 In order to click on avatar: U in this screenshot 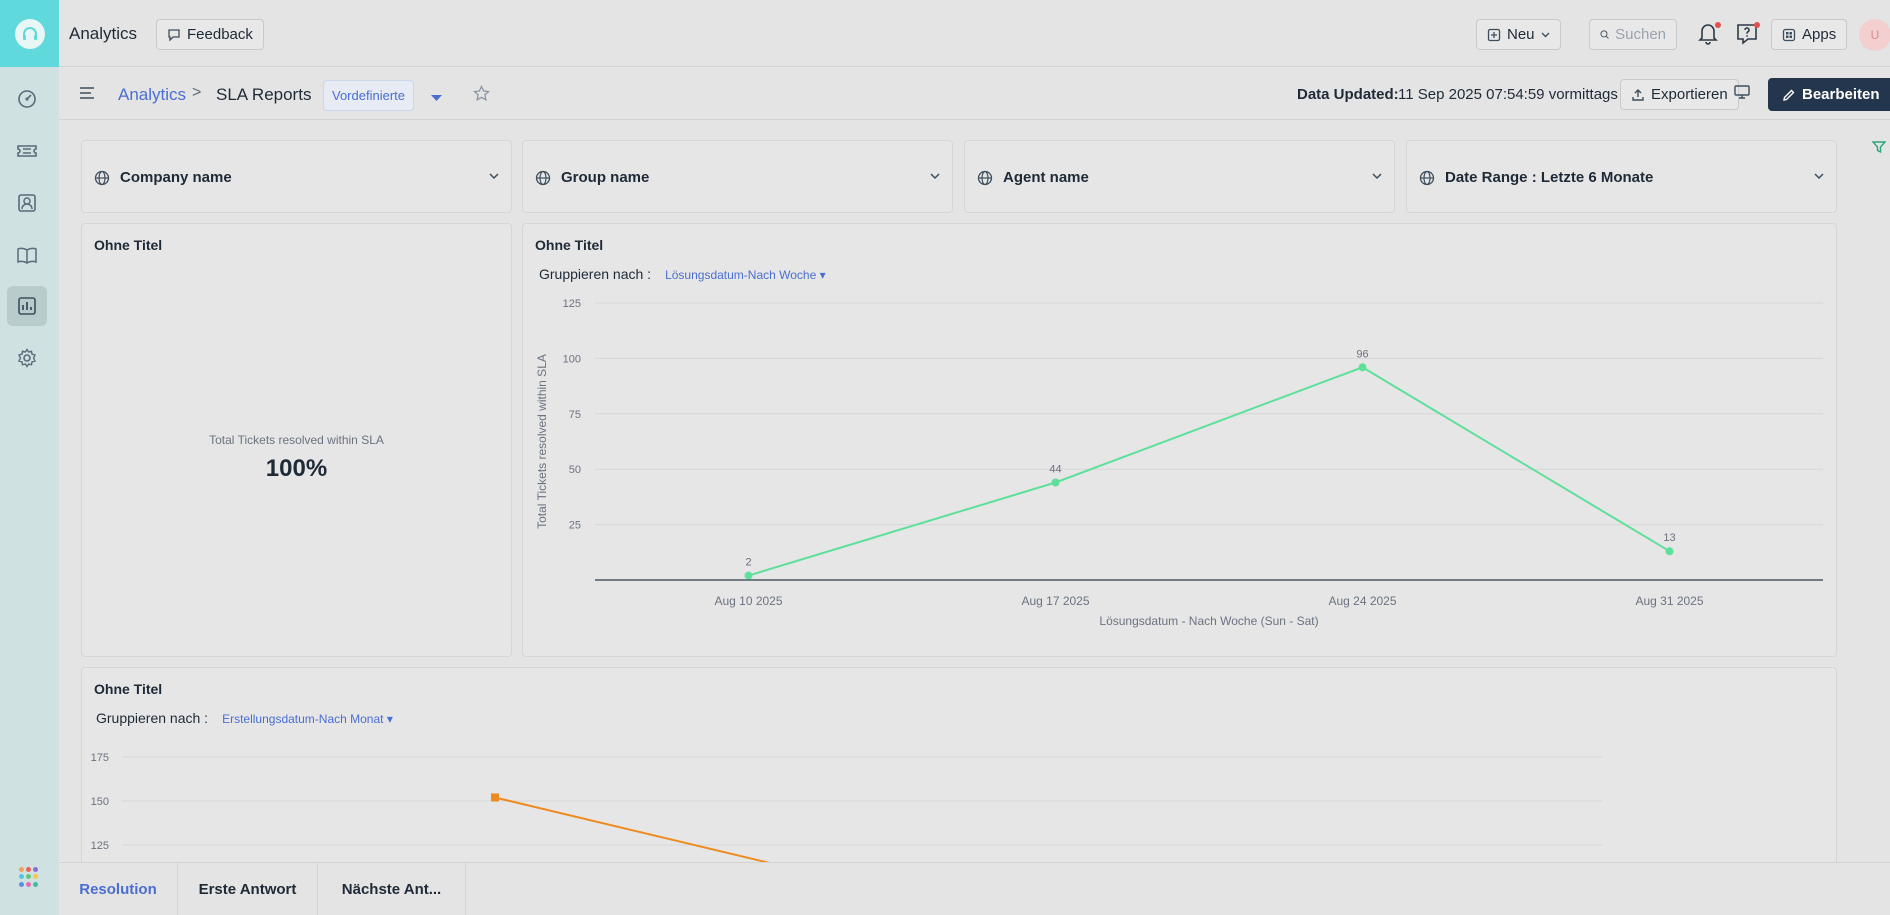, I will do `click(1874, 35)`.